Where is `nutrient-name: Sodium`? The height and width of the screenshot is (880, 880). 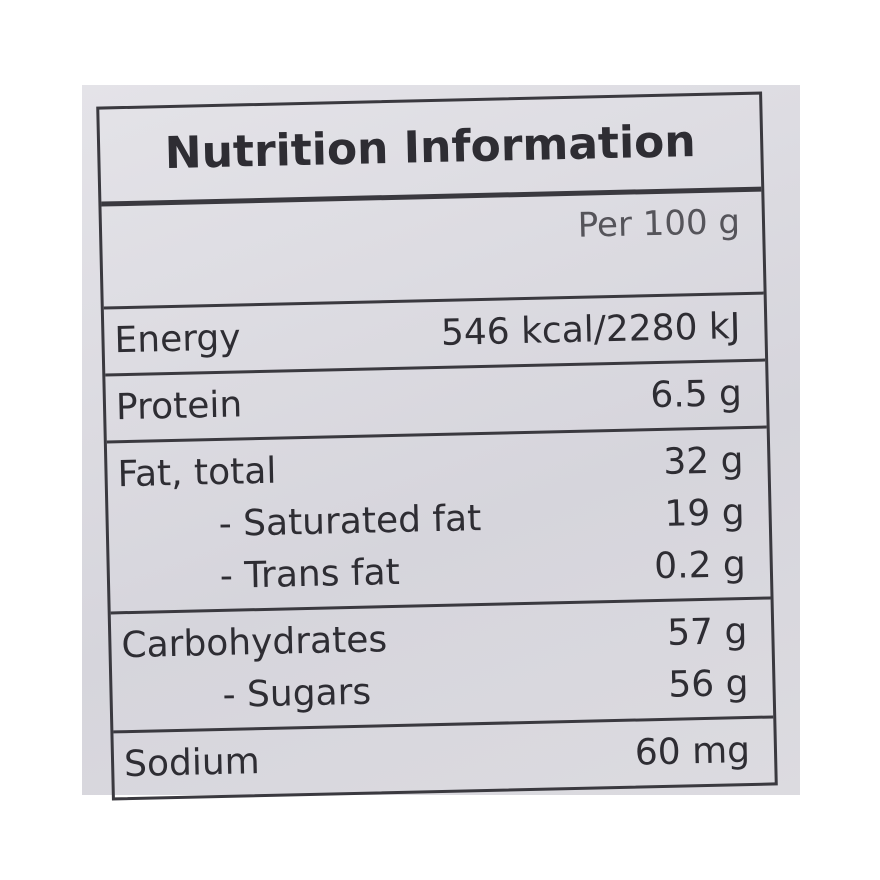
nutrient-name: Sodium is located at coordinates (192, 763).